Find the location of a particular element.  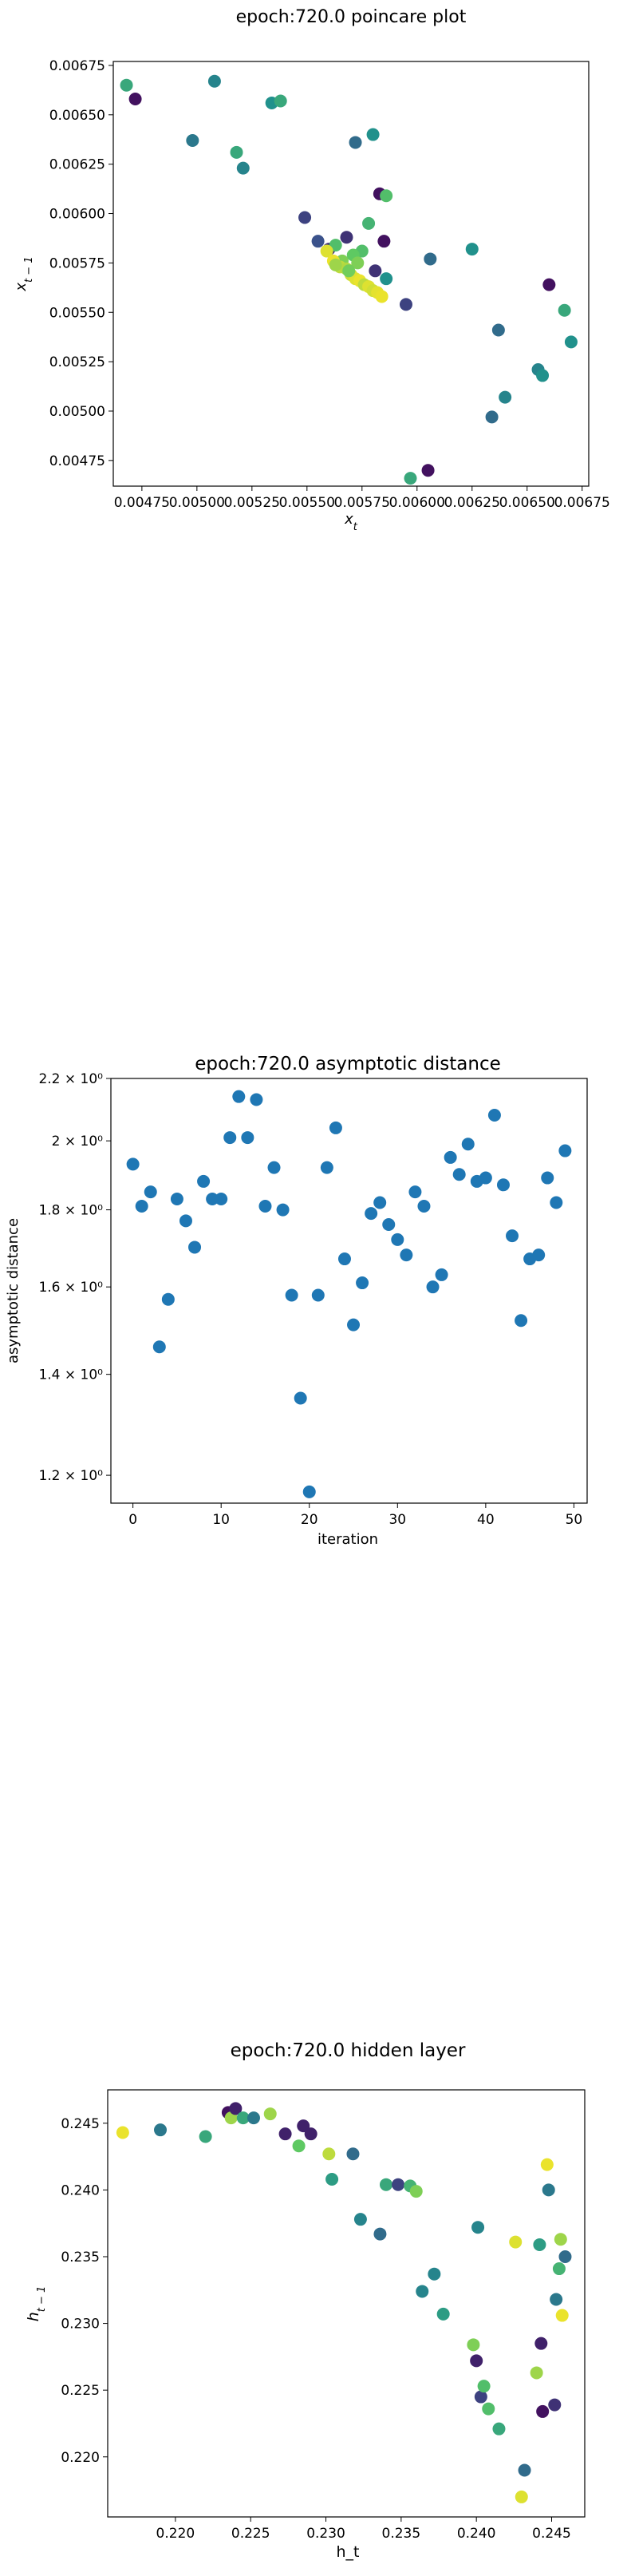

y-tick-label: 0.00550 is located at coordinates (77, 313).